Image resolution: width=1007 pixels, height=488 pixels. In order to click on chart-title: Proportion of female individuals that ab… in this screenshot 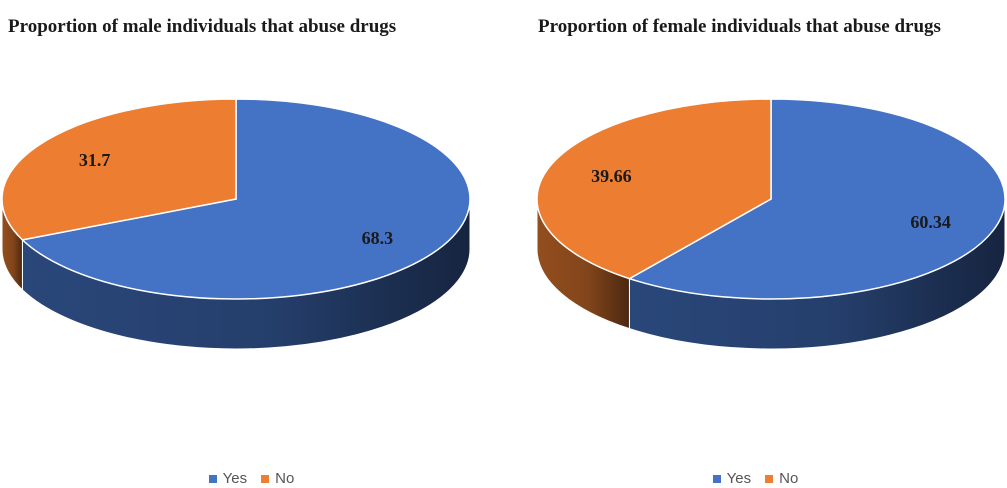, I will do `click(739, 26)`.